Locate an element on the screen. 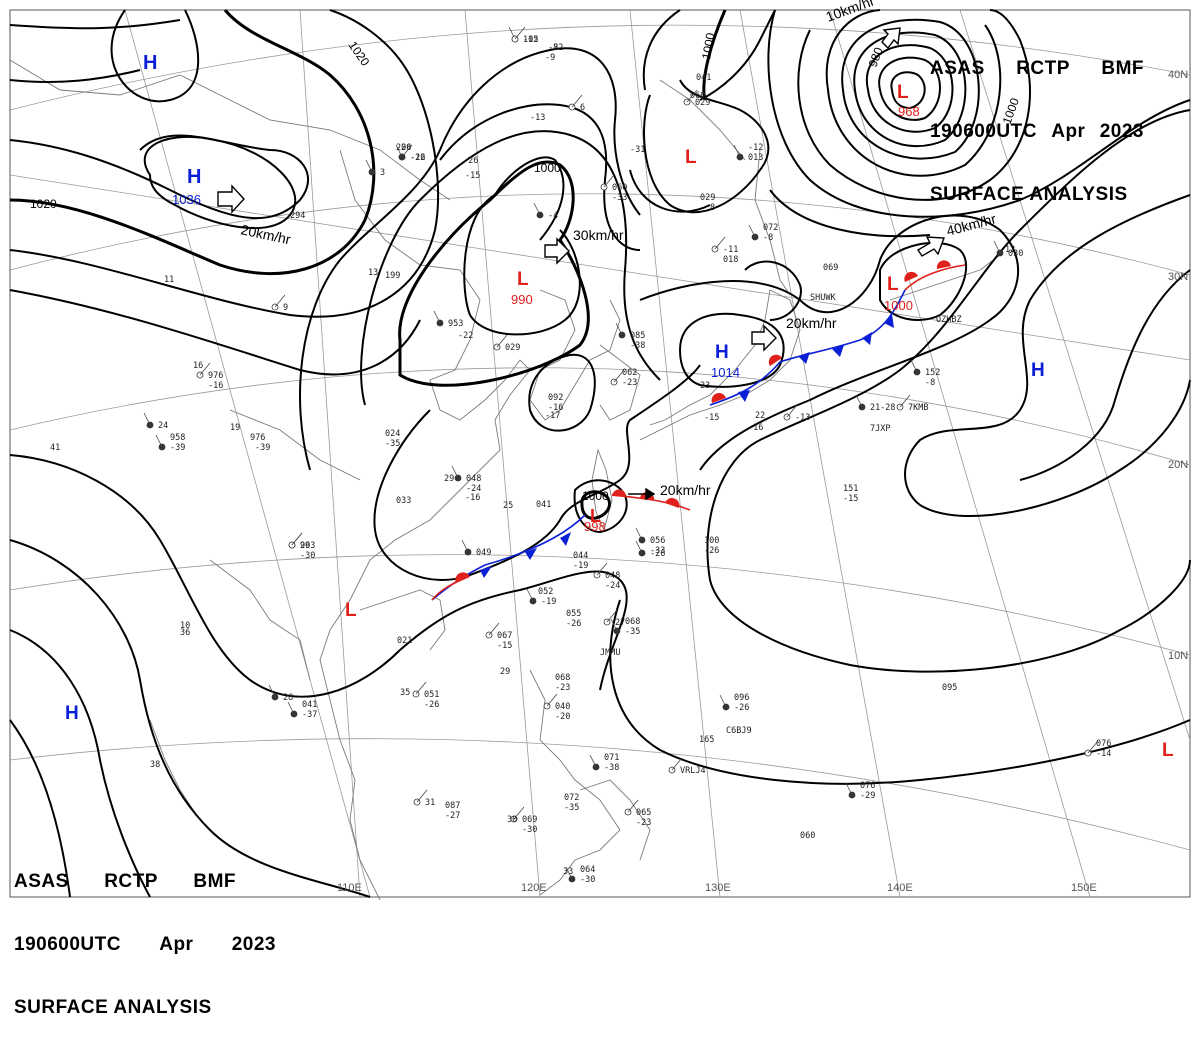 Image resolution: width=1200 pixels, height=1039 pixels. station-value: 30 is located at coordinates (512, 820).